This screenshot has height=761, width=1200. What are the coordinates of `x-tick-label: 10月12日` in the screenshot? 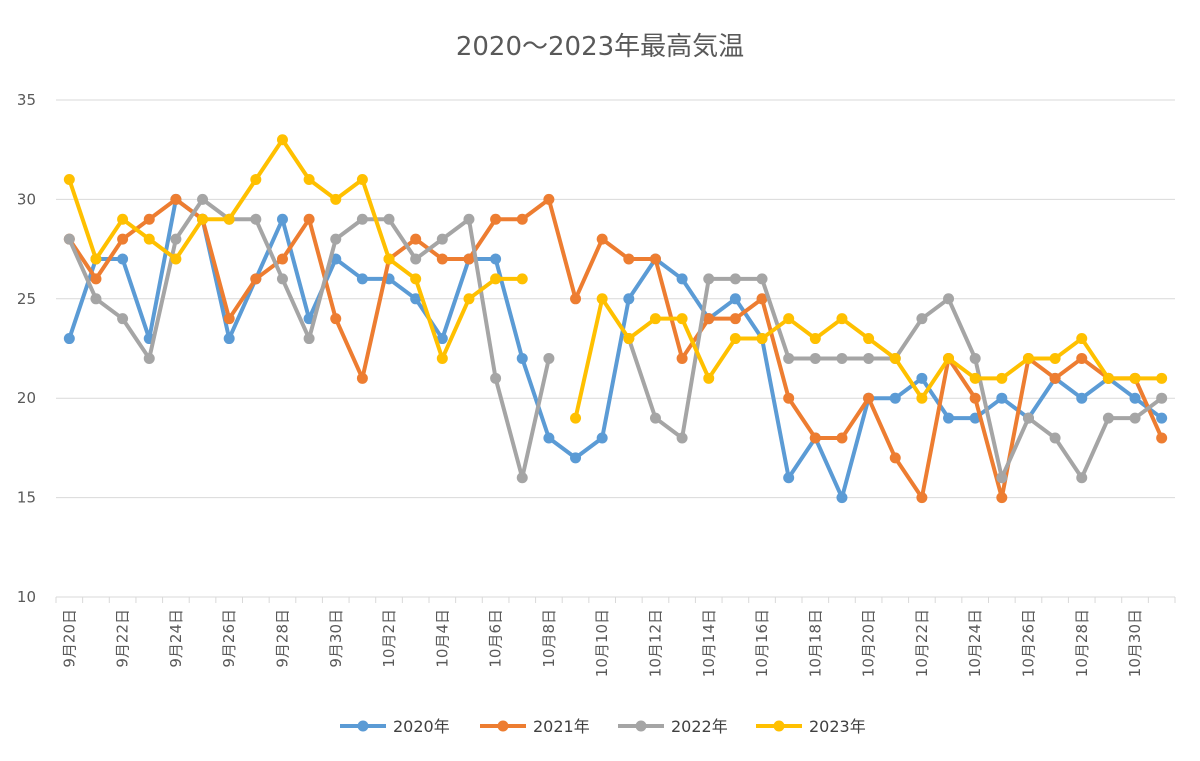 It's located at (655, 643).